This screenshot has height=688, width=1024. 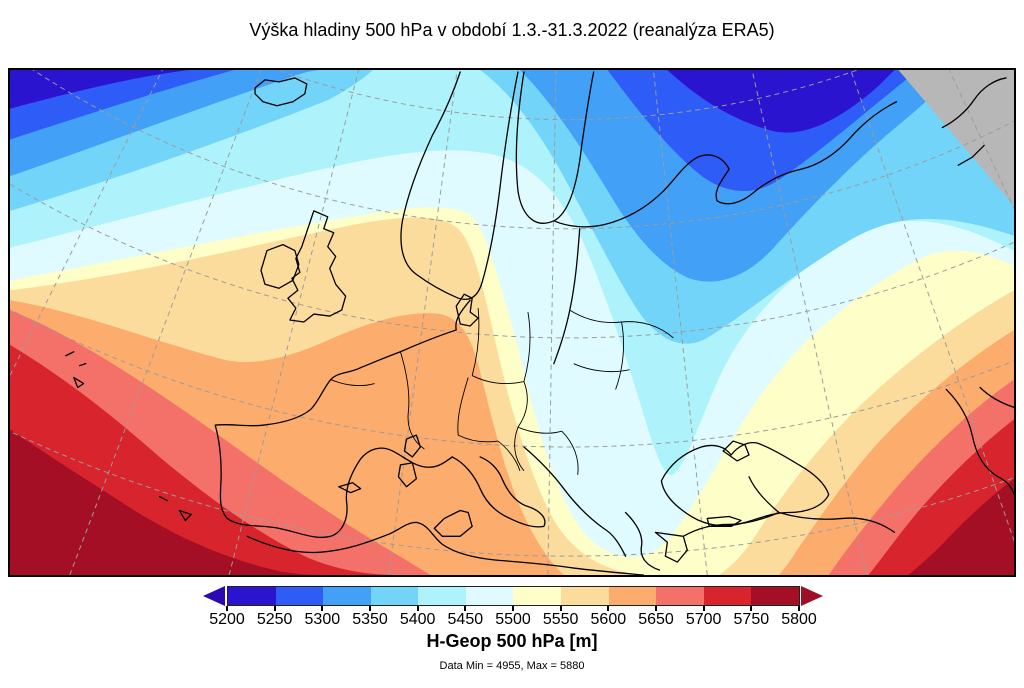 What do you see at coordinates (974, 121) in the screenshot?
I see `coast-novaya-zemlya` at bounding box center [974, 121].